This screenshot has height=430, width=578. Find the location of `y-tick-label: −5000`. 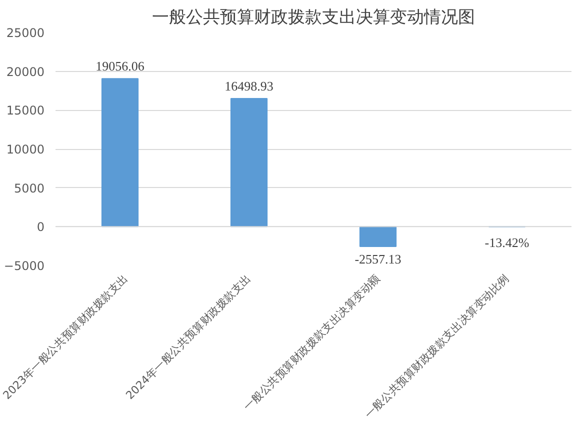

y-tick-label: −5000 is located at coordinates (24, 266).